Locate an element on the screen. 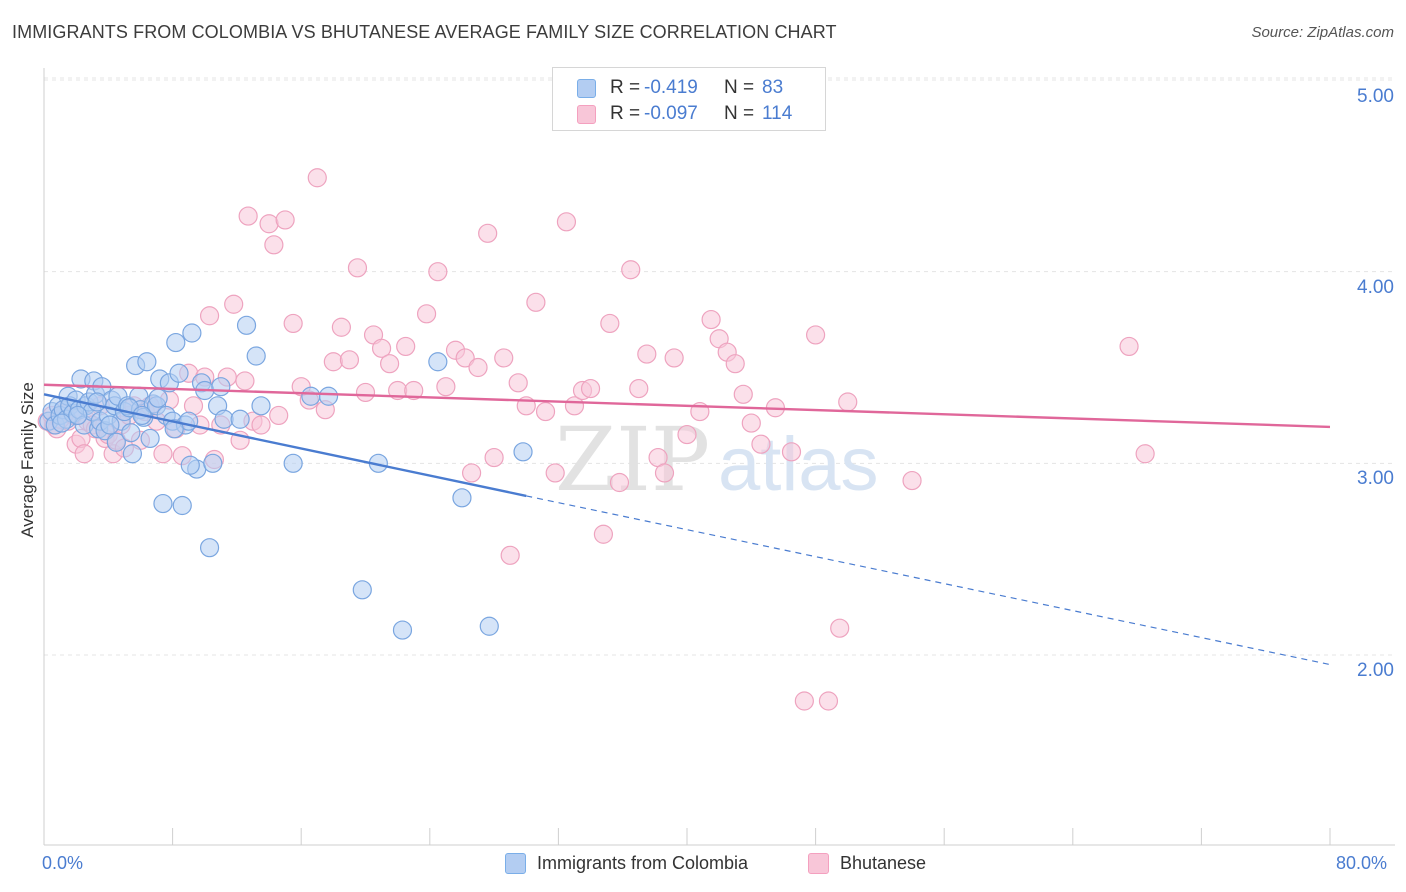 Image resolution: width=1406 pixels, height=892 pixels. r-value: -0.097 is located at coordinates (671, 113).